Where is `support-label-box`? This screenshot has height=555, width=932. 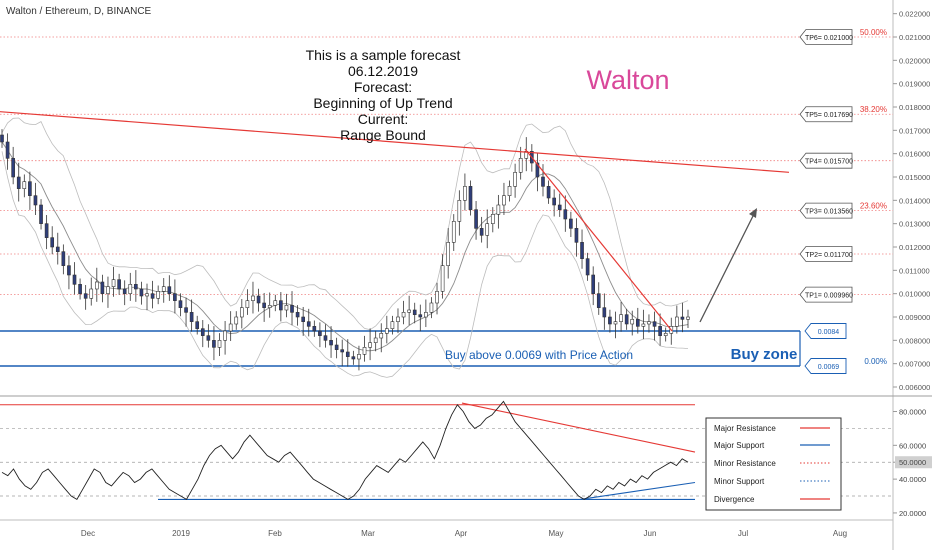
support-label-box is located at coordinates (825, 331).